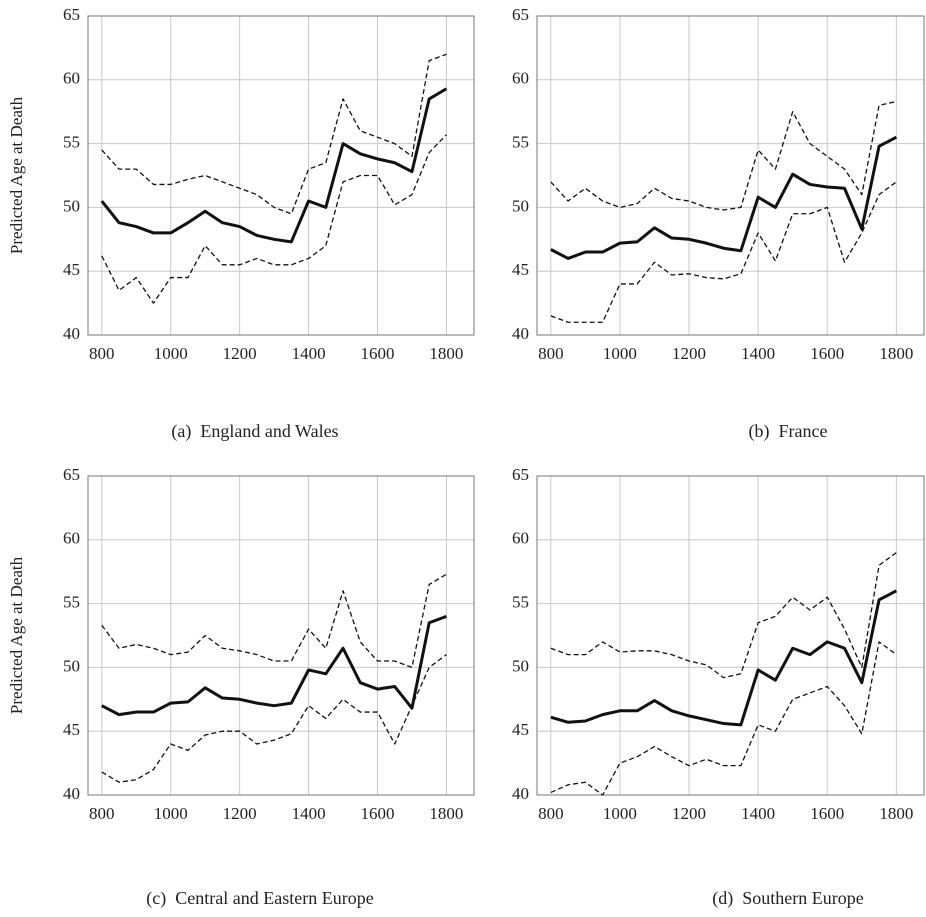 This screenshot has height=917, width=926. What do you see at coordinates (254, 431) in the screenshot?
I see `caption: (a) England and Wales` at bounding box center [254, 431].